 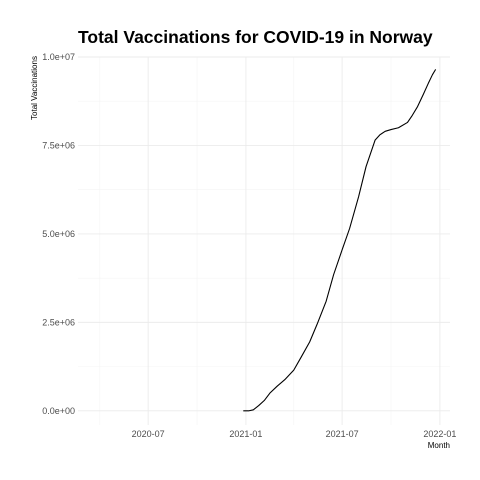 I want to click on x-tick-label: 2021-07, so click(x=342, y=434).